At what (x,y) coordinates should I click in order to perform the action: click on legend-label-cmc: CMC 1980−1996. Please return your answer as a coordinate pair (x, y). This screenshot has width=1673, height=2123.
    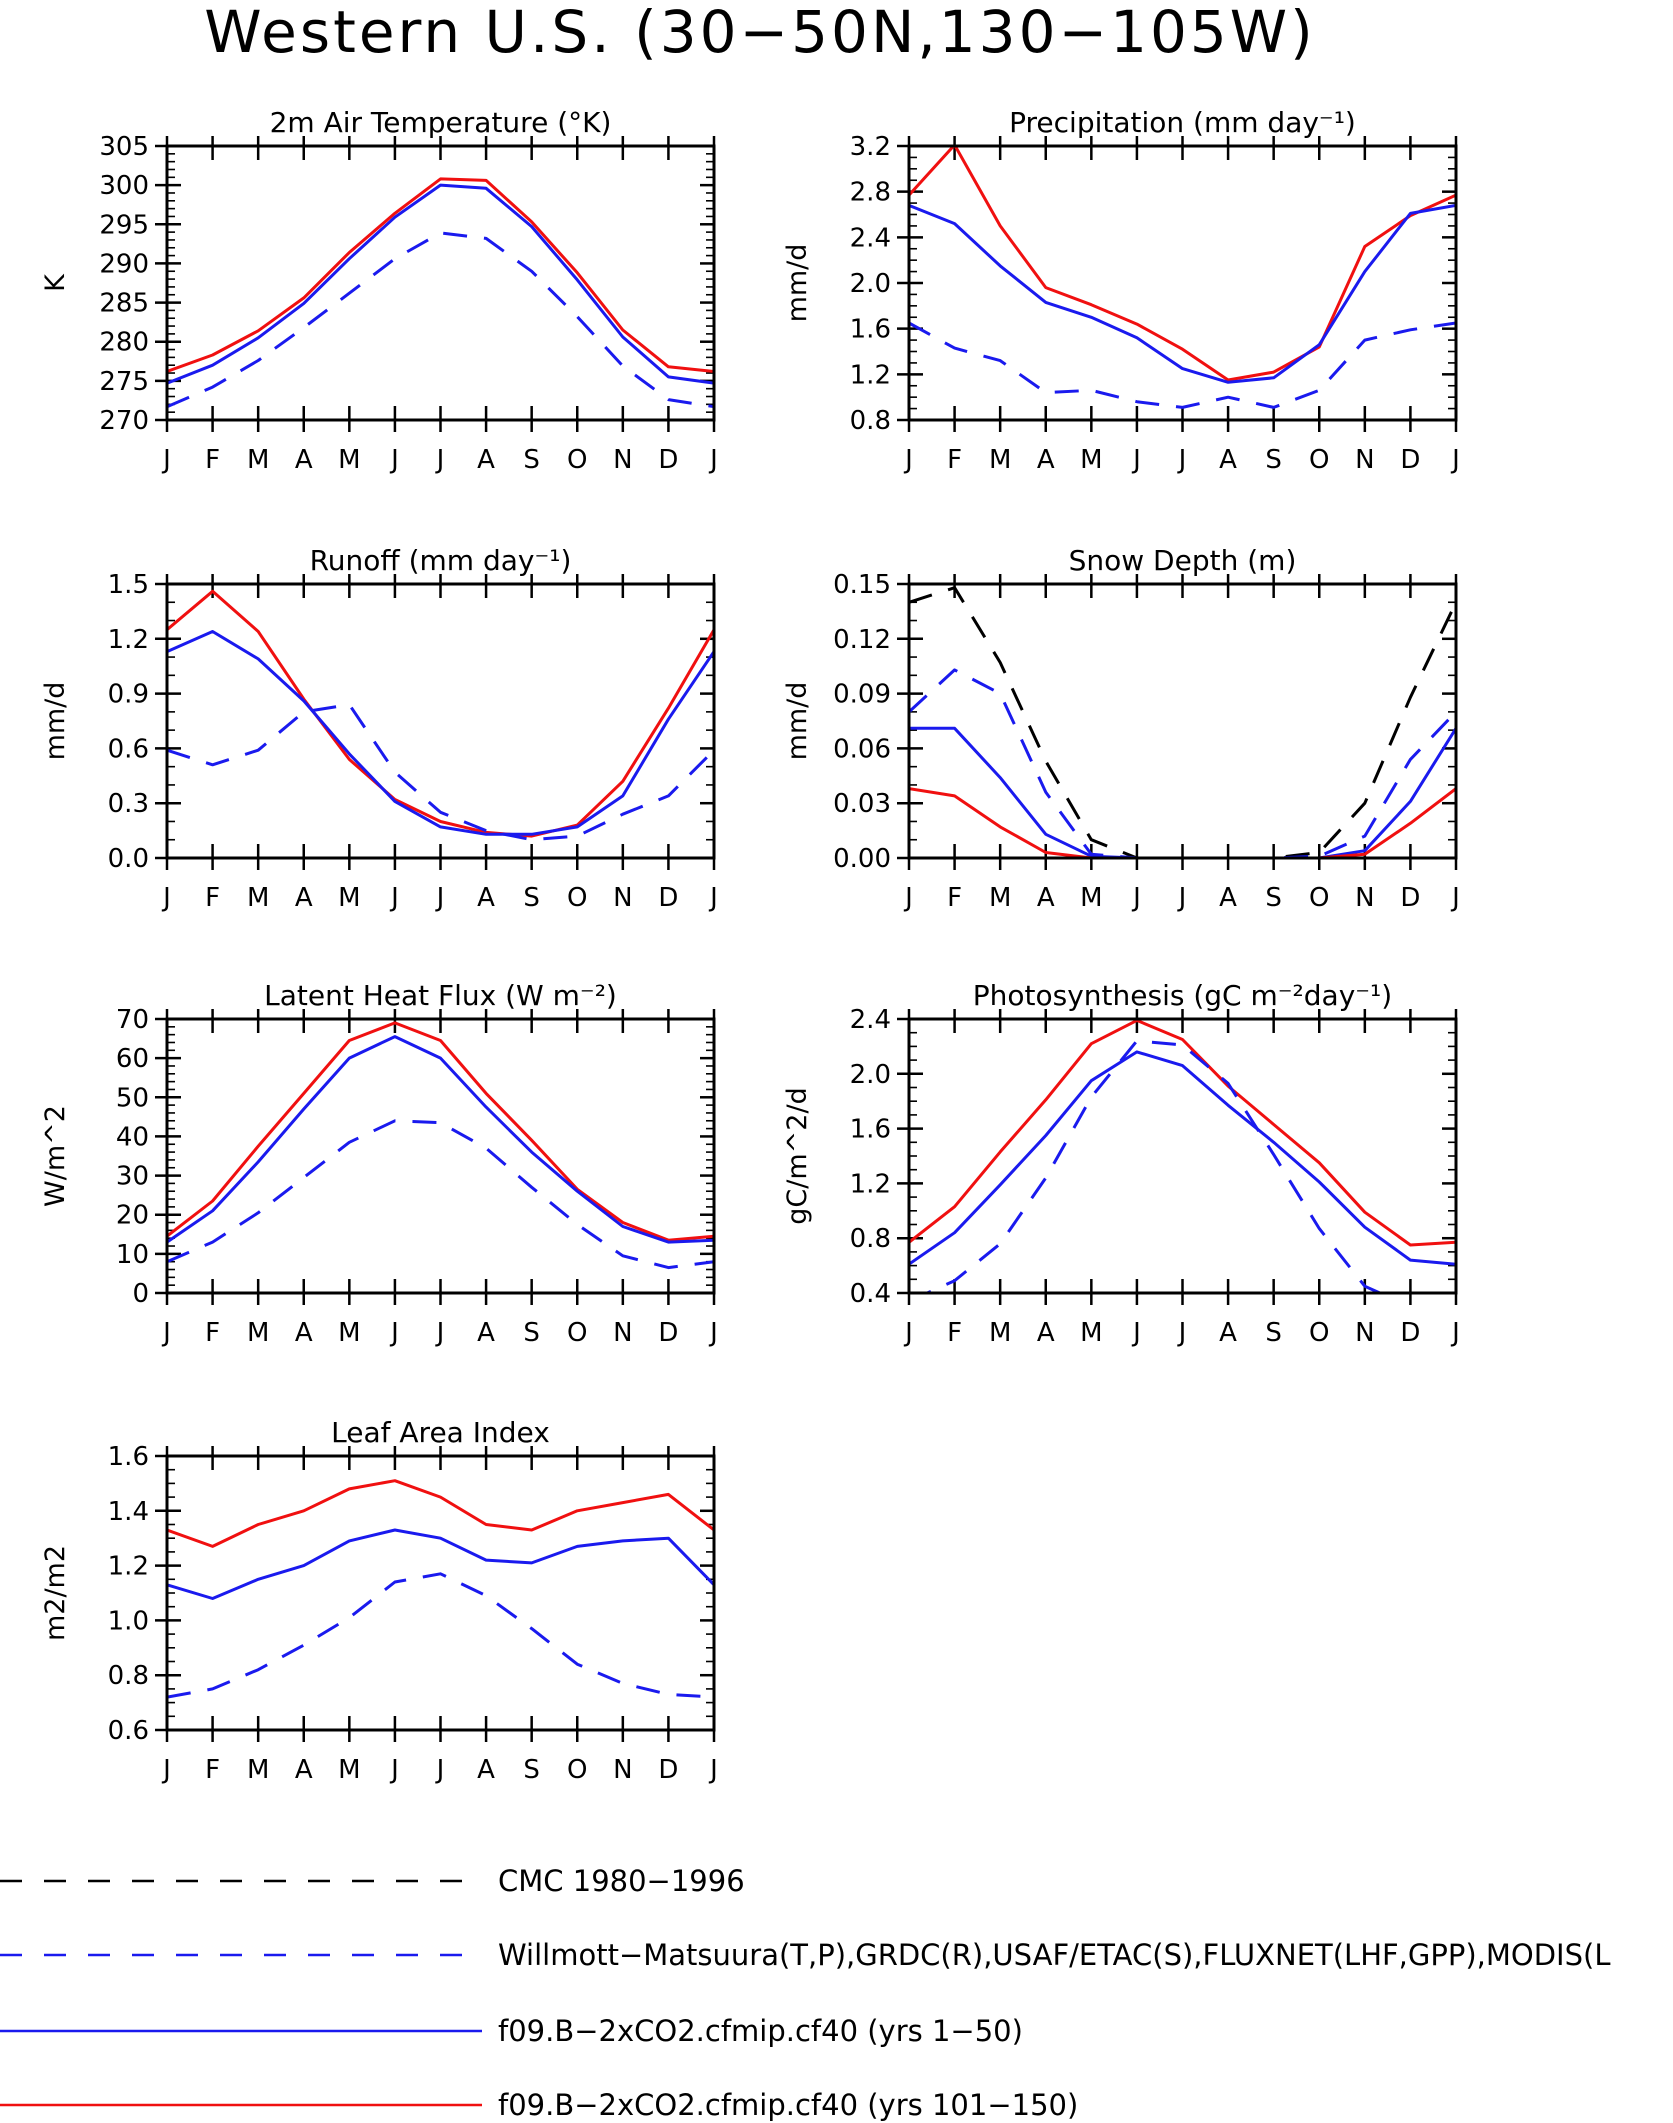
    Looking at the image, I should click on (621, 1881).